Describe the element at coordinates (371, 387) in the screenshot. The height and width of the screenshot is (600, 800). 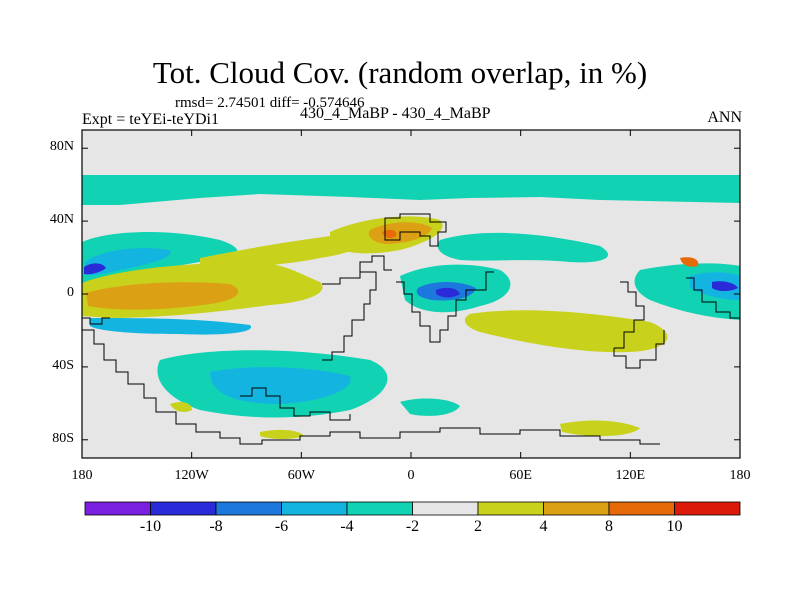
I see `coastline-antarctica` at that location.